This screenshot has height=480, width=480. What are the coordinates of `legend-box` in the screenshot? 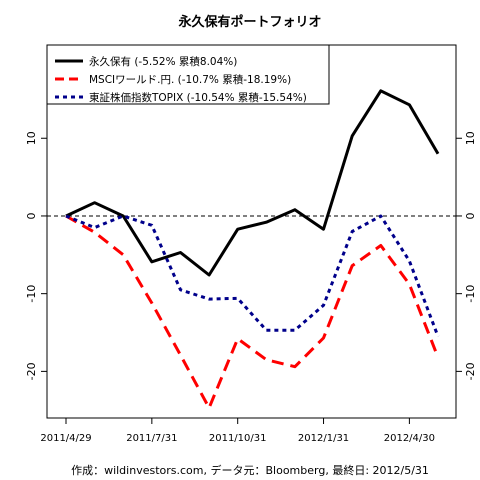 It's located at (188, 74).